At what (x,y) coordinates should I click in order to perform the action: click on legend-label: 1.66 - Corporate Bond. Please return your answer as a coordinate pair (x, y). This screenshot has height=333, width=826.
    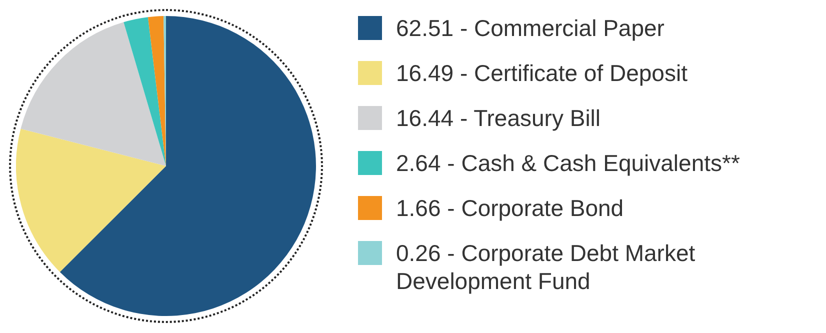
    Looking at the image, I should click on (510, 208).